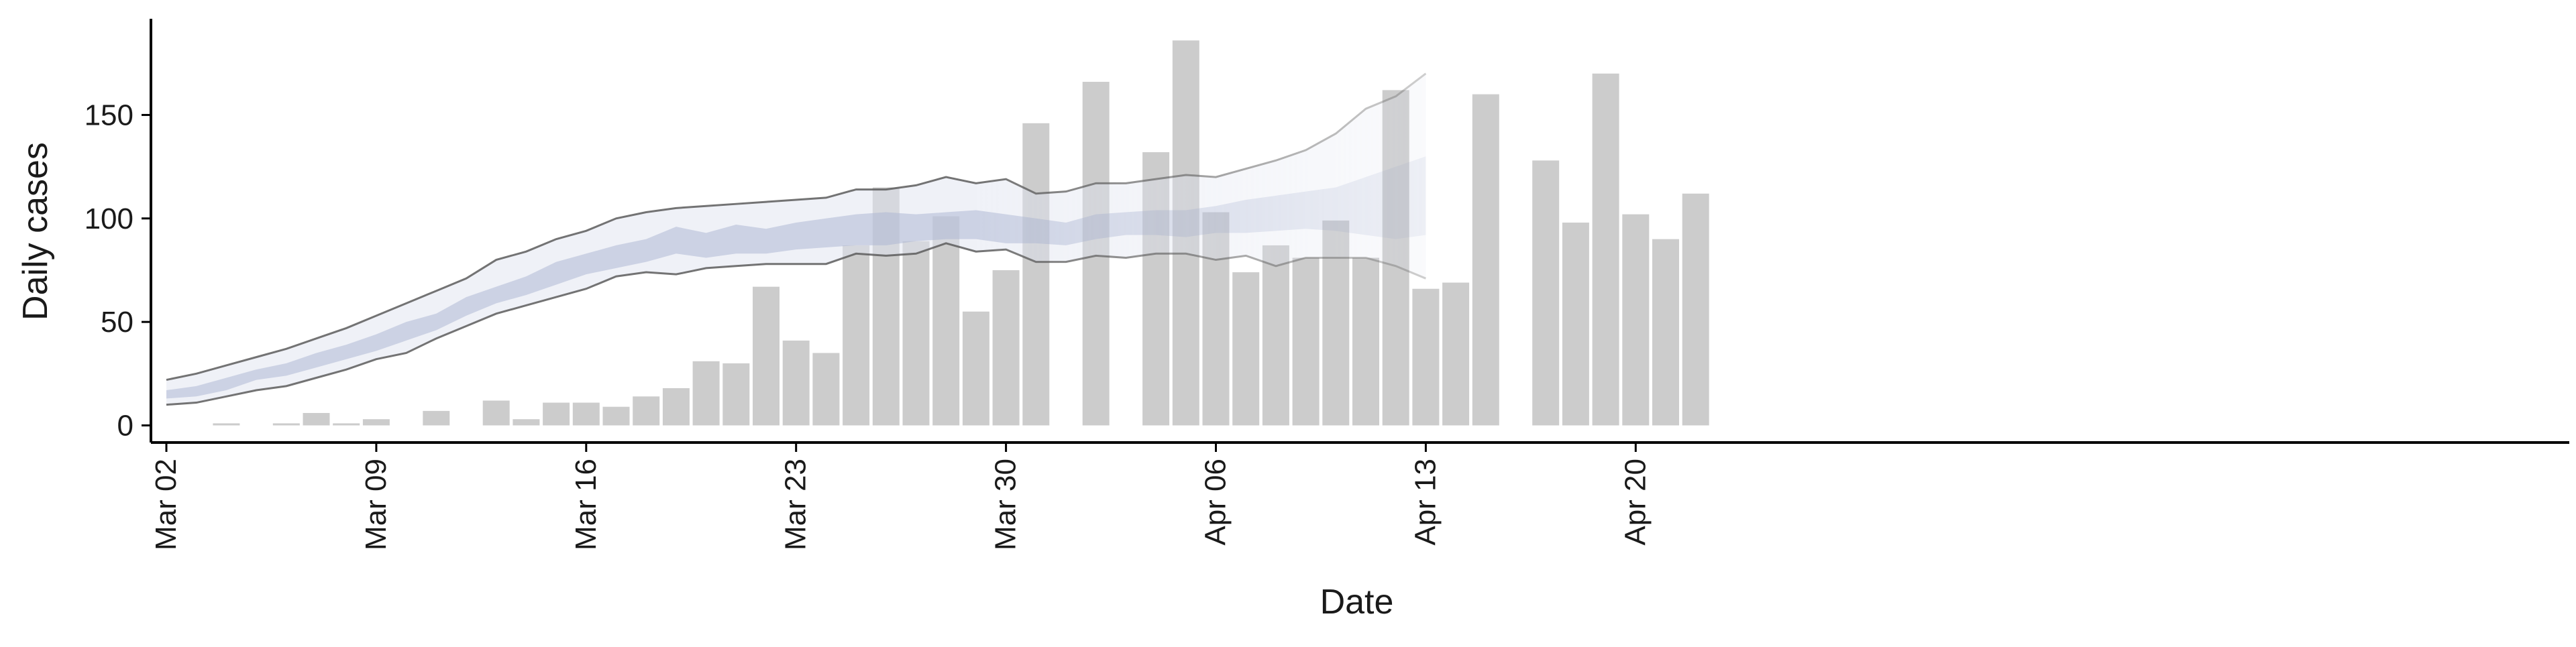 Image resolution: width=2576 pixels, height=647 pixels. I want to click on y-ticks: 0 50 100 150, so click(118, 271).